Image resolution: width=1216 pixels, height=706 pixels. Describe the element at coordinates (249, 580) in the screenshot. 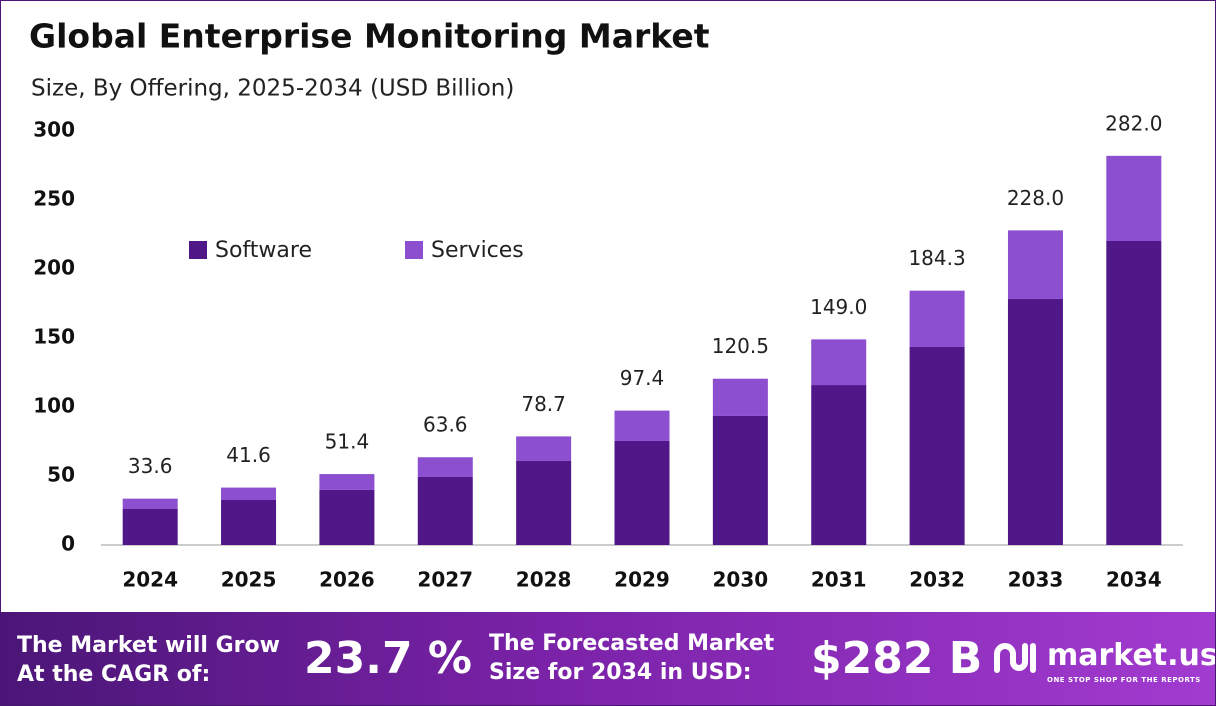

I see `x-tick-label: 2025` at that location.